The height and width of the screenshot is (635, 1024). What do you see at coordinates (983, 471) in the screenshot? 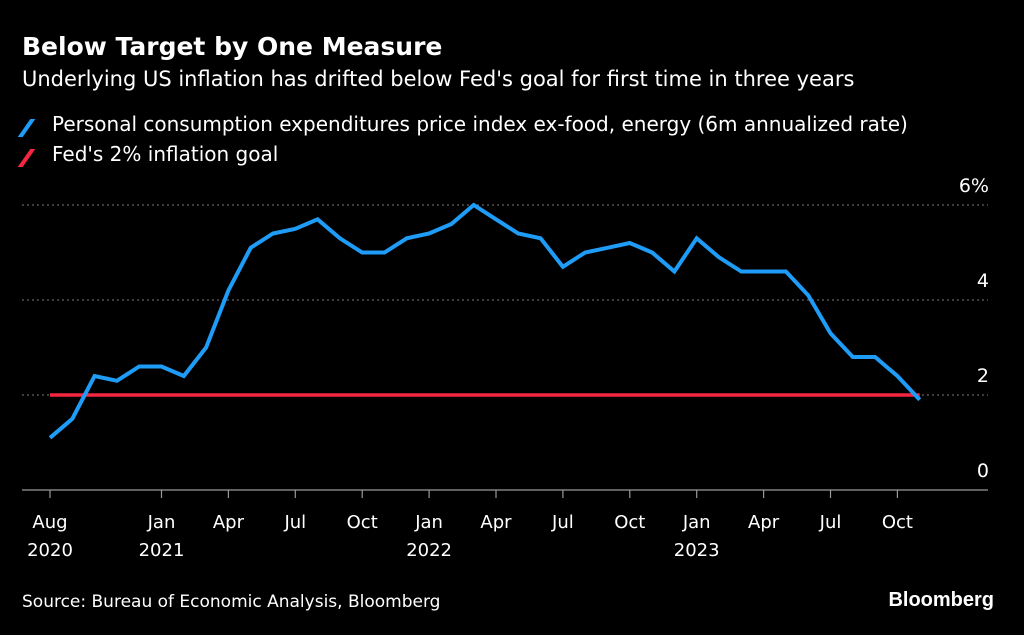
I see `y-tick-label: 0` at bounding box center [983, 471].